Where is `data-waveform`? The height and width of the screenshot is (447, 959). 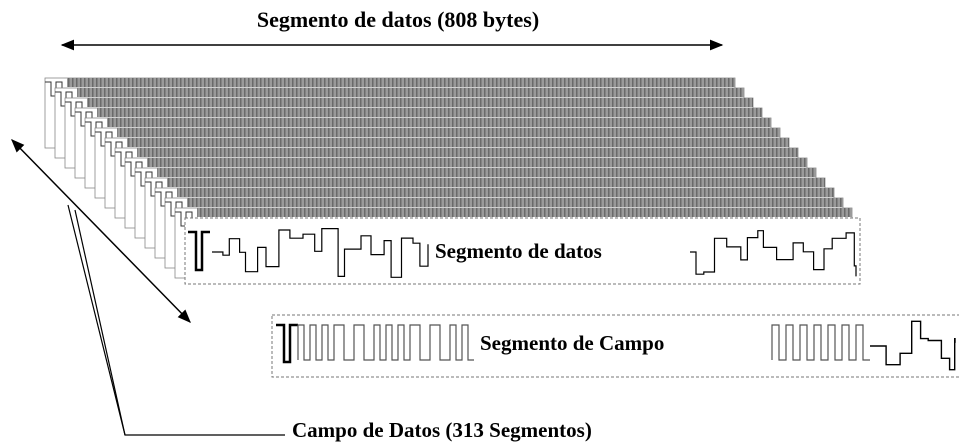 data-waveform is located at coordinates (522, 253).